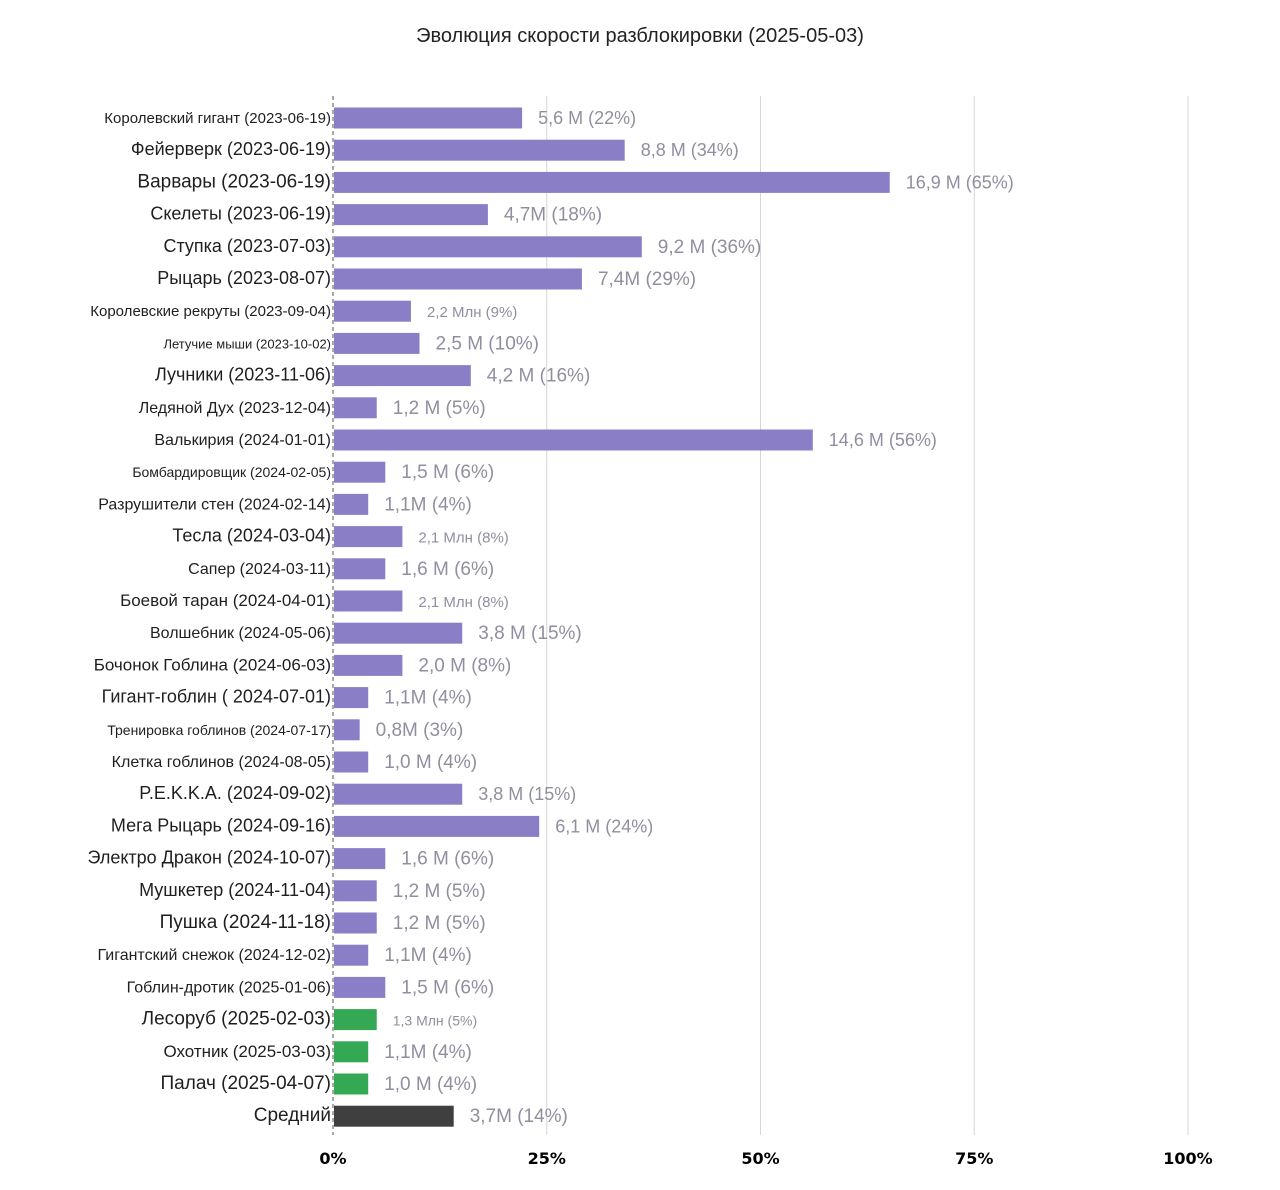 The image size is (1280, 1190). I want to click on category-label: Варвары (2023-06-19), so click(234, 181).